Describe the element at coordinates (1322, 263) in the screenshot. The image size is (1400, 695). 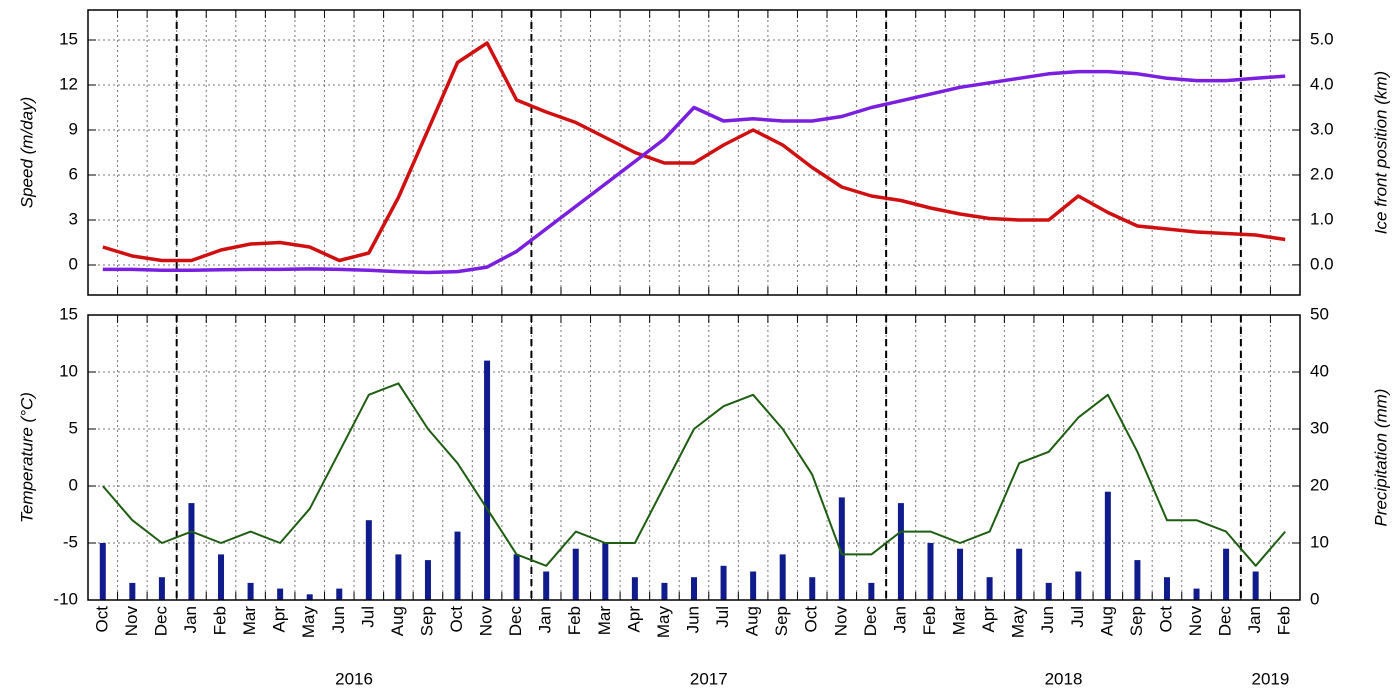
I see `y2-tick-label: 0.0` at that location.